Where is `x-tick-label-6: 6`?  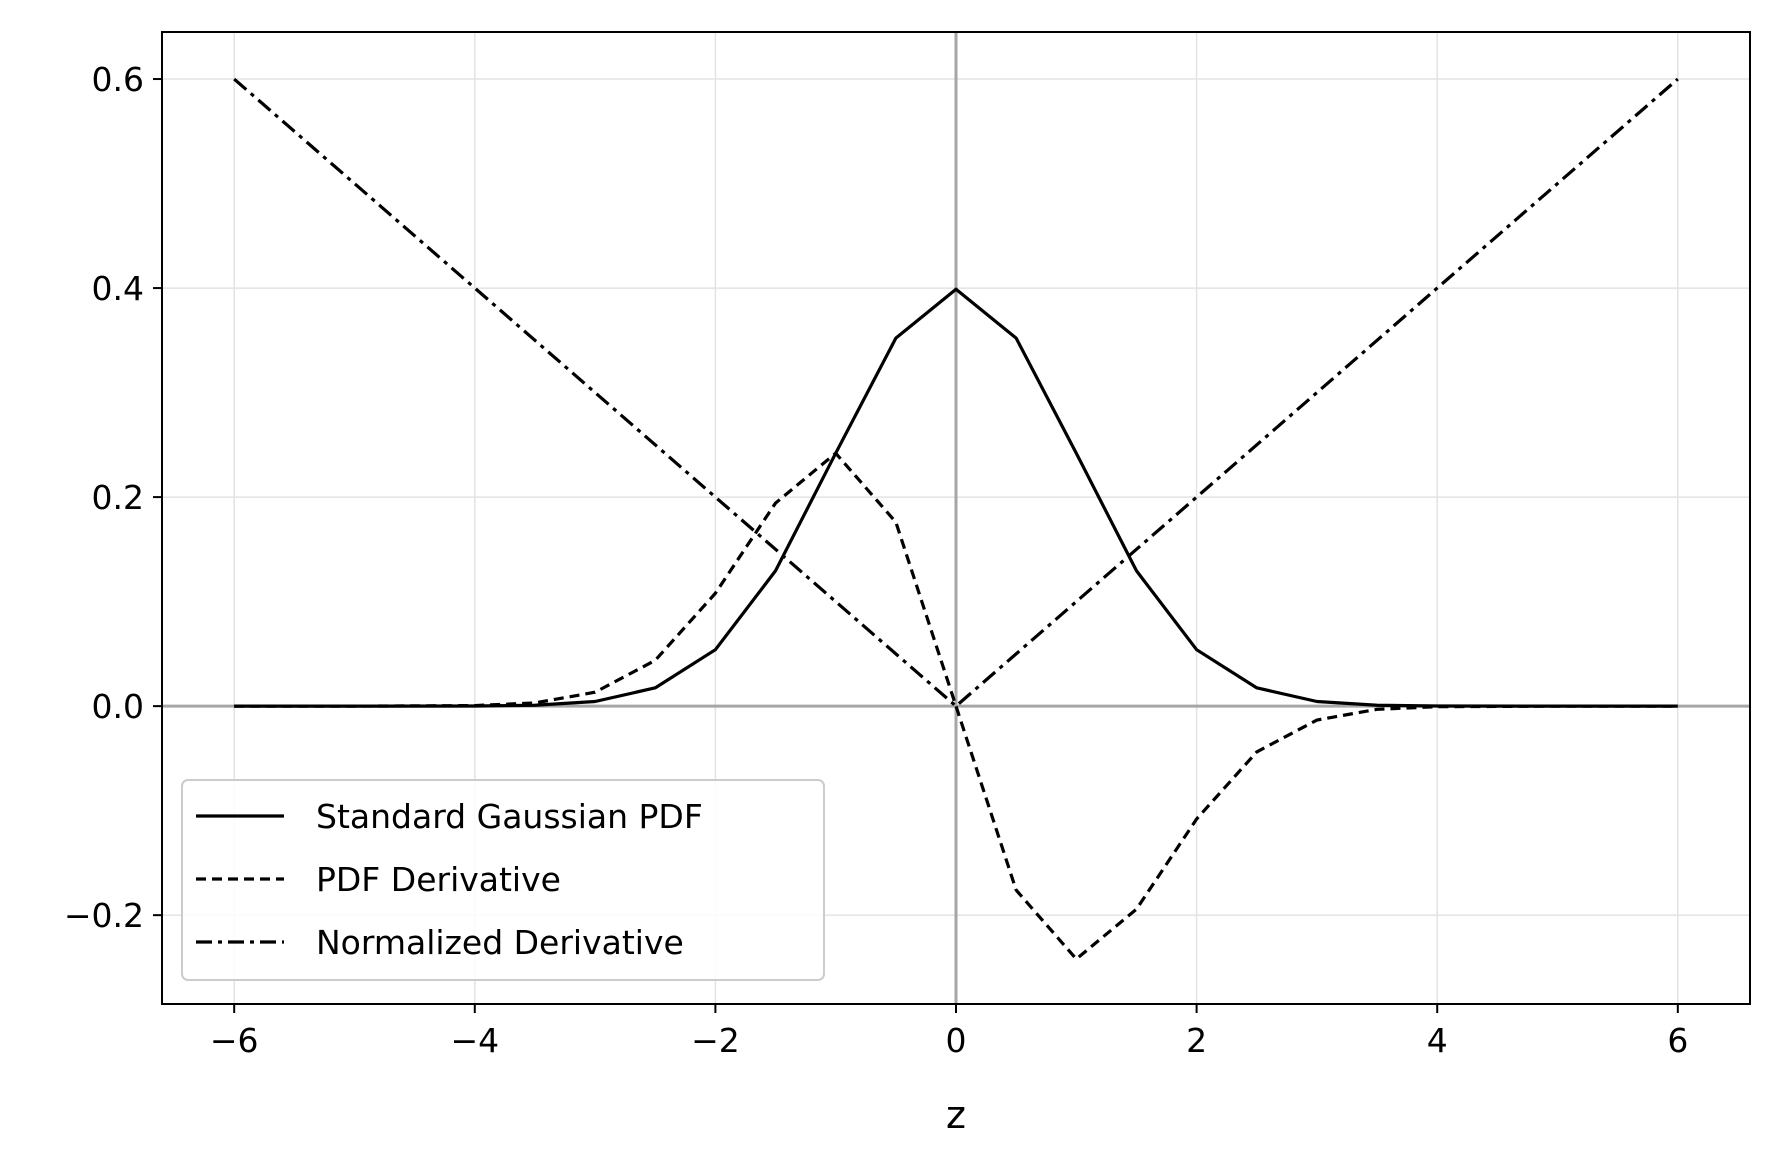
x-tick-label-6: 6 is located at coordinates (1677, 1040).